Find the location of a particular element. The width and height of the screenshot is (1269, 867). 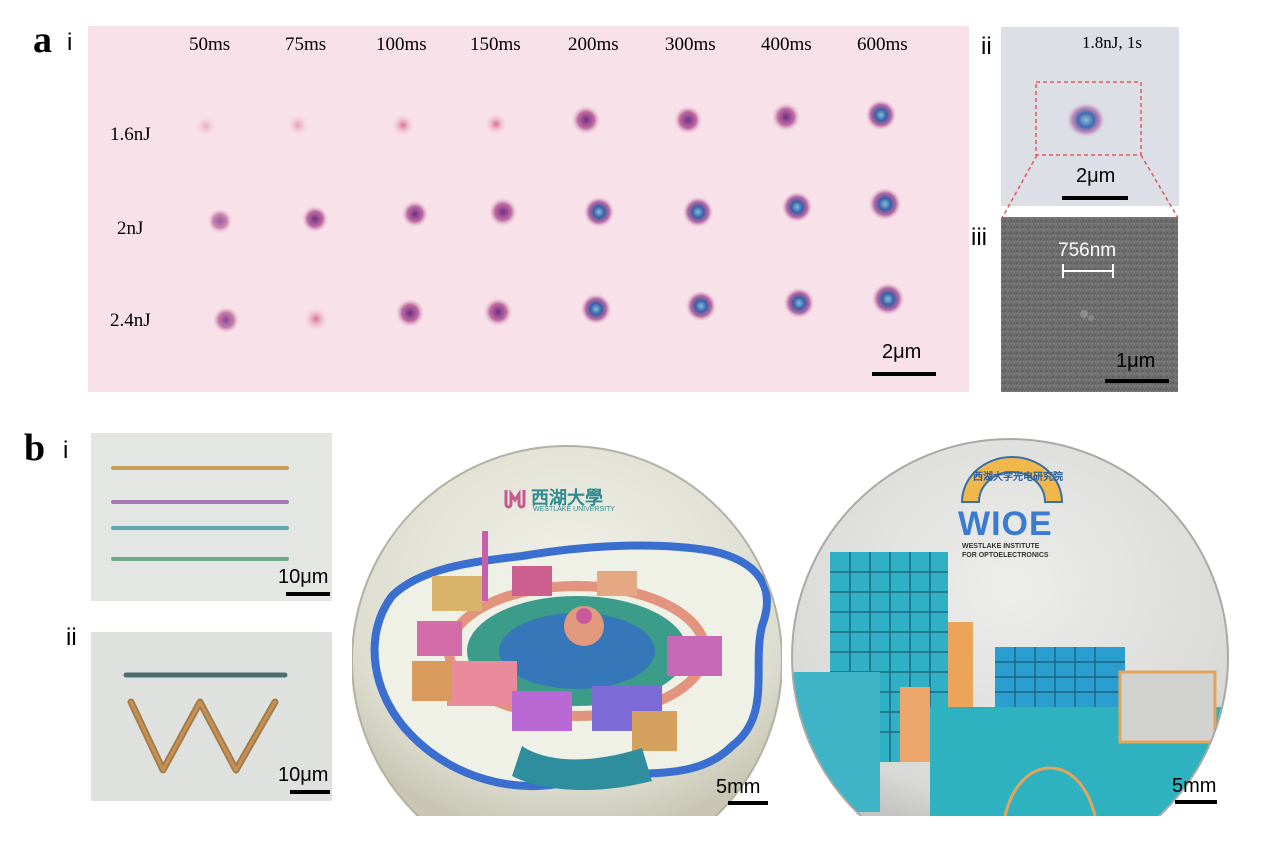

scale-label-a-i: 2μm is located at coordinates (902, 352).